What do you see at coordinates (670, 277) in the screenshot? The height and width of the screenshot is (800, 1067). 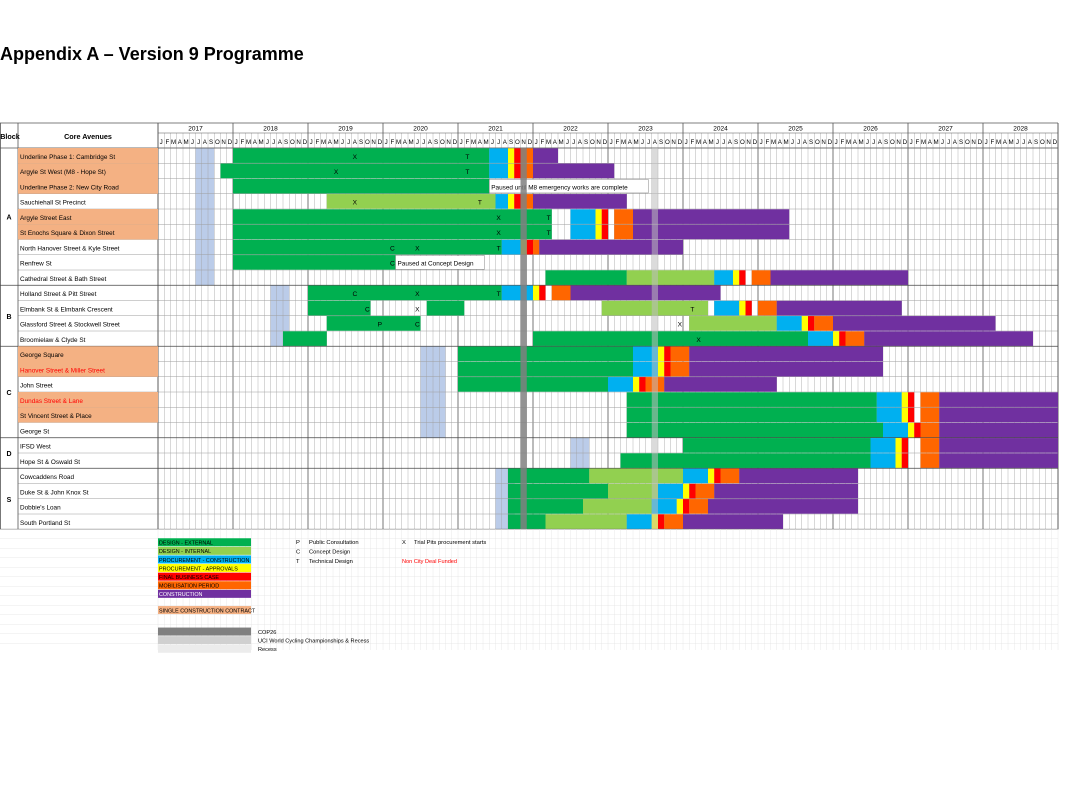 I see `bar-design_internal` at bounding box center [670, 277].